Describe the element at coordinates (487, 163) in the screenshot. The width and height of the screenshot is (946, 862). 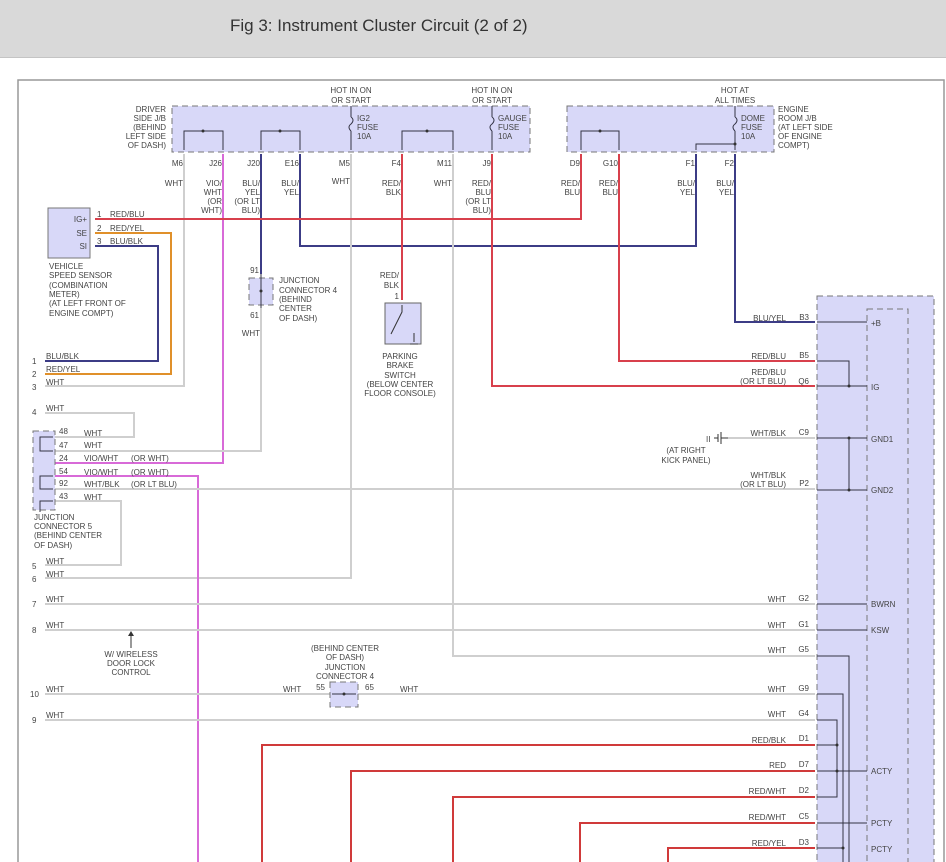
I see `diagram-label: J9` at that location.